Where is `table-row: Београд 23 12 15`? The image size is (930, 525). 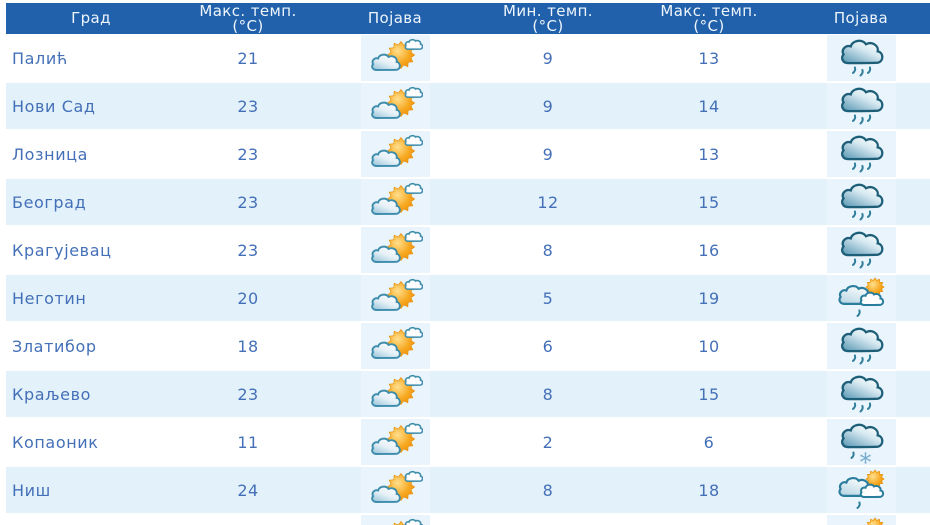 table-row: Београд 23 12 15 is located at coordinates (468, 202).